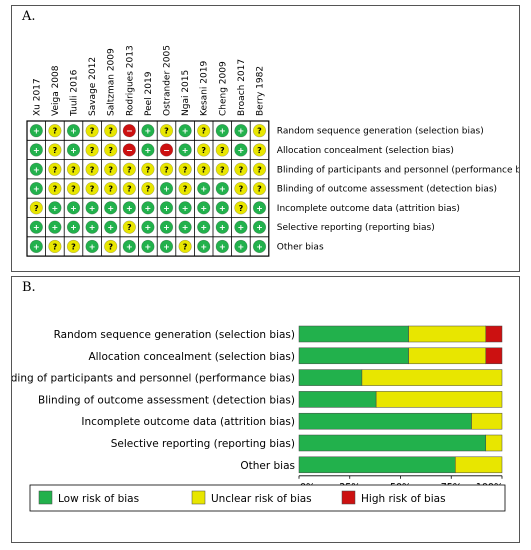 This screenshot has width=531, height=550. Describe the element at coordinates (185, 246) in the screenshot. I see `judgement-unclear-r6-c8: ?` at that location.